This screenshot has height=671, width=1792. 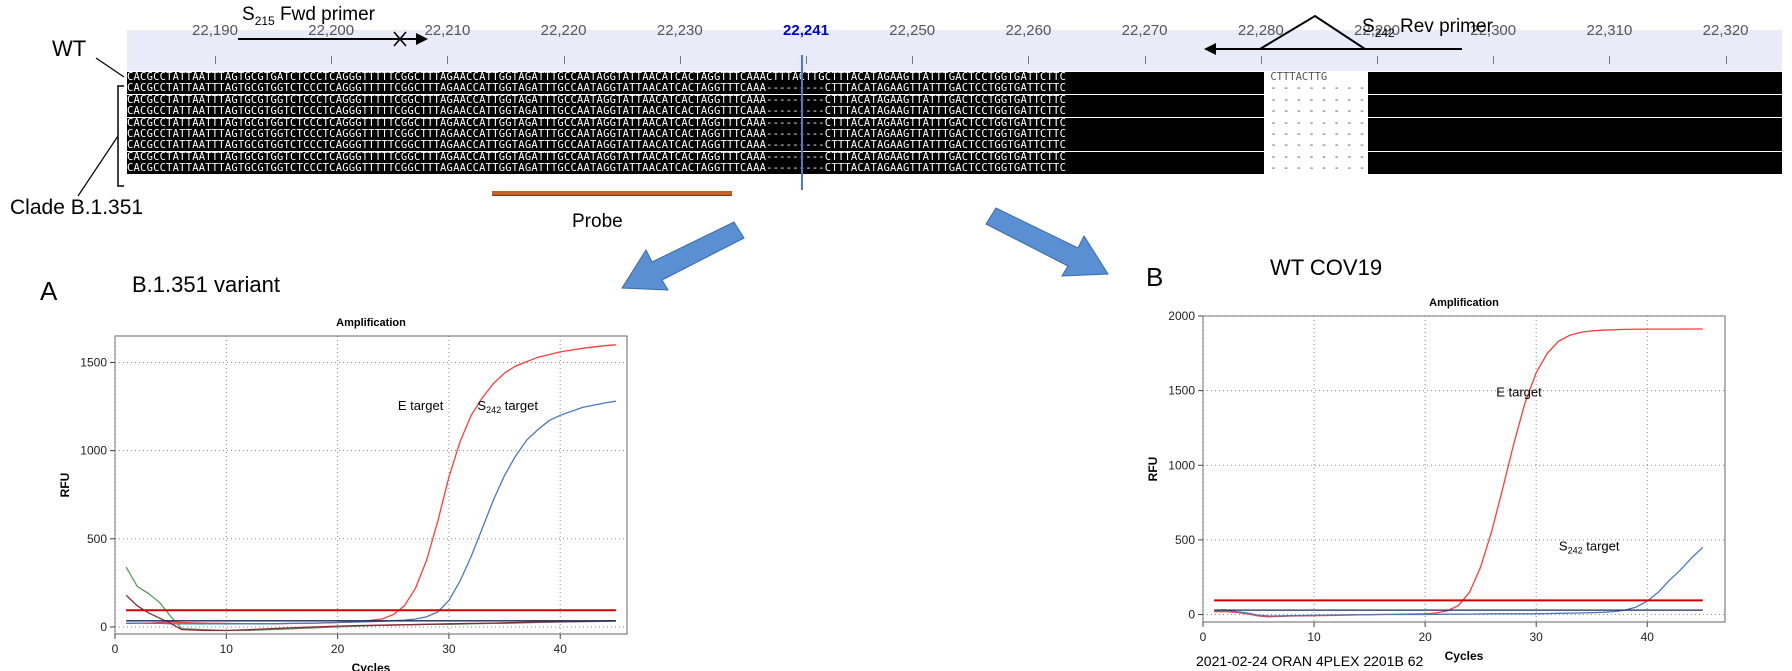 What do you see at coordinates (1144, 30) in the screenshot?
I see `ruler-position-label: 22,270` at bounding box center [1144, 30].